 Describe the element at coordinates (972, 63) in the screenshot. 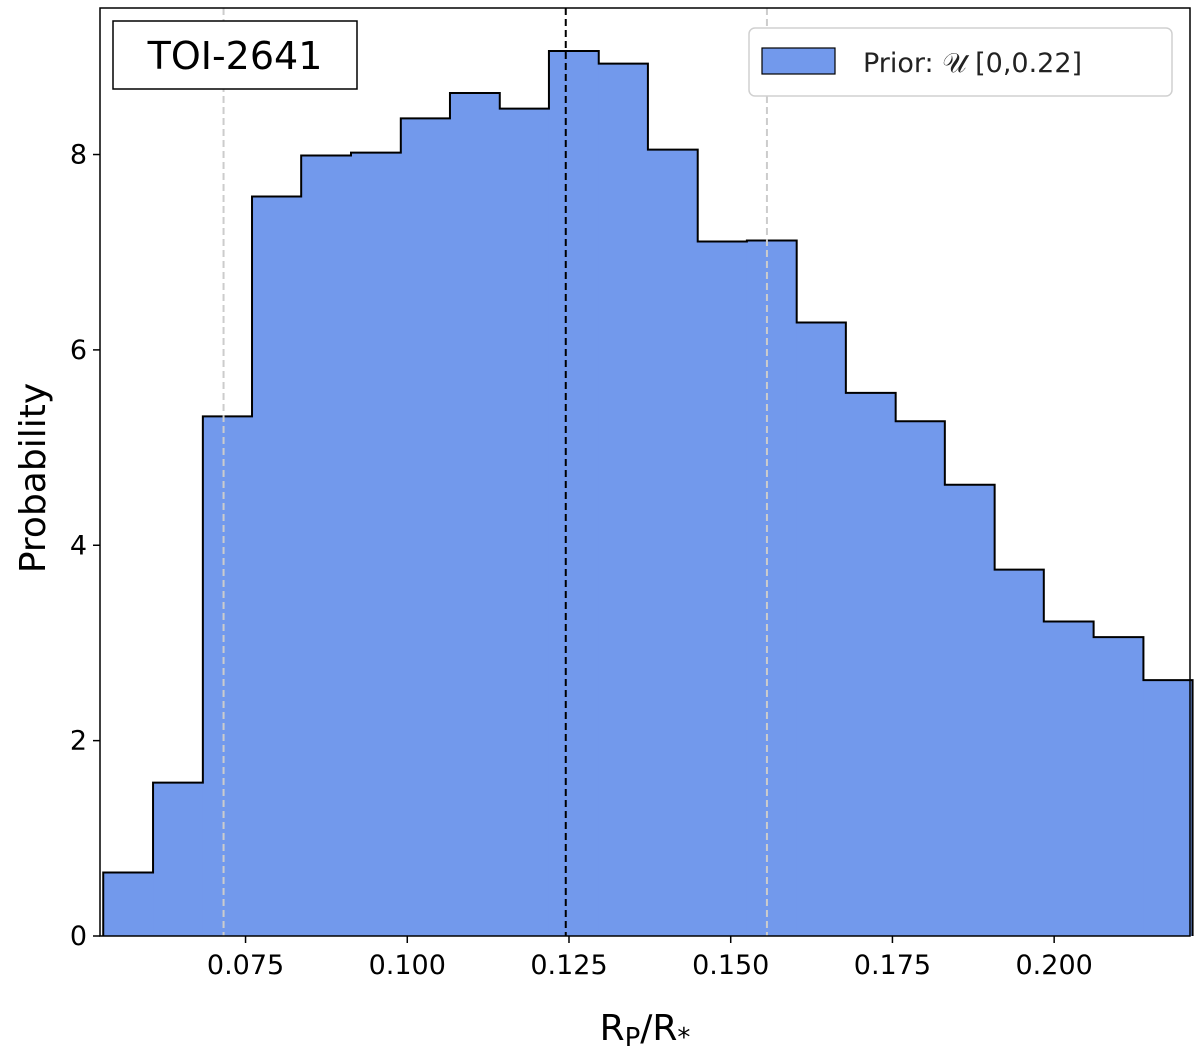

I see `legend-label: Prior: 𝒰 [0,0.22]` at that location.